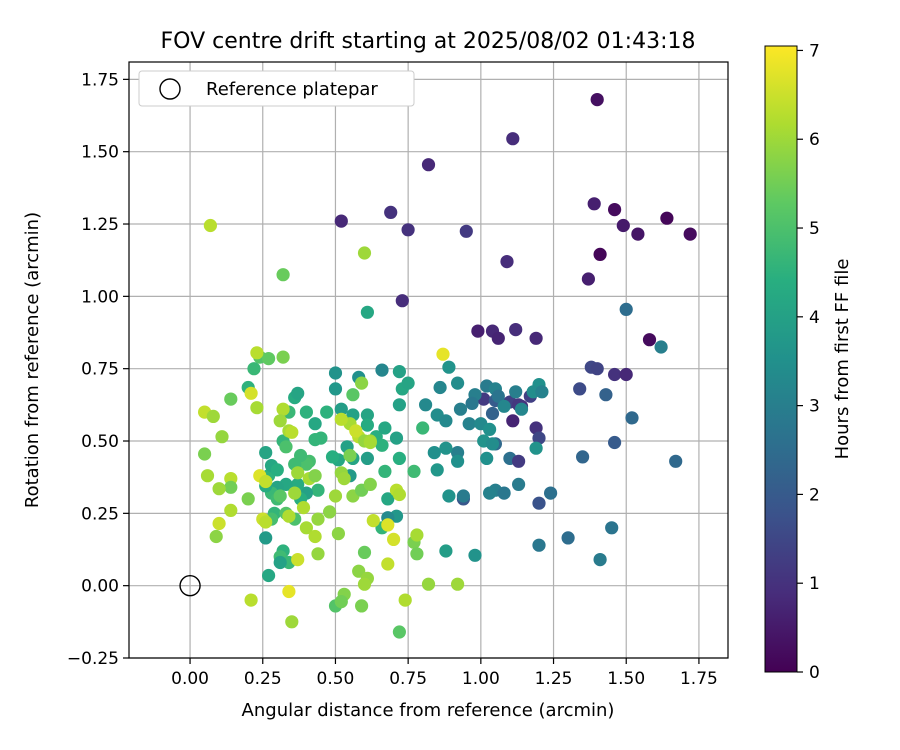 This screenshot has width=900, height=750. What do you see at coordinates (100, 587) in the screenshot?
I see `y-tick-label: 0.00` at bounding box center [100, 587].